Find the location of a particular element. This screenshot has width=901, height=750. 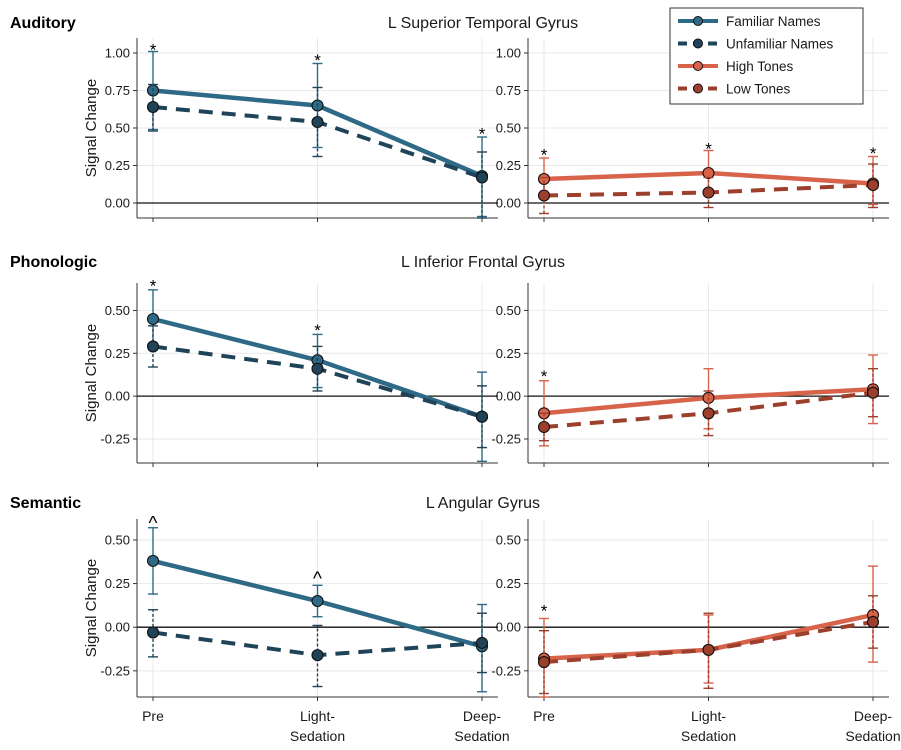

chart-title: L Angular Gyrus is located at coordinates (483, 503).